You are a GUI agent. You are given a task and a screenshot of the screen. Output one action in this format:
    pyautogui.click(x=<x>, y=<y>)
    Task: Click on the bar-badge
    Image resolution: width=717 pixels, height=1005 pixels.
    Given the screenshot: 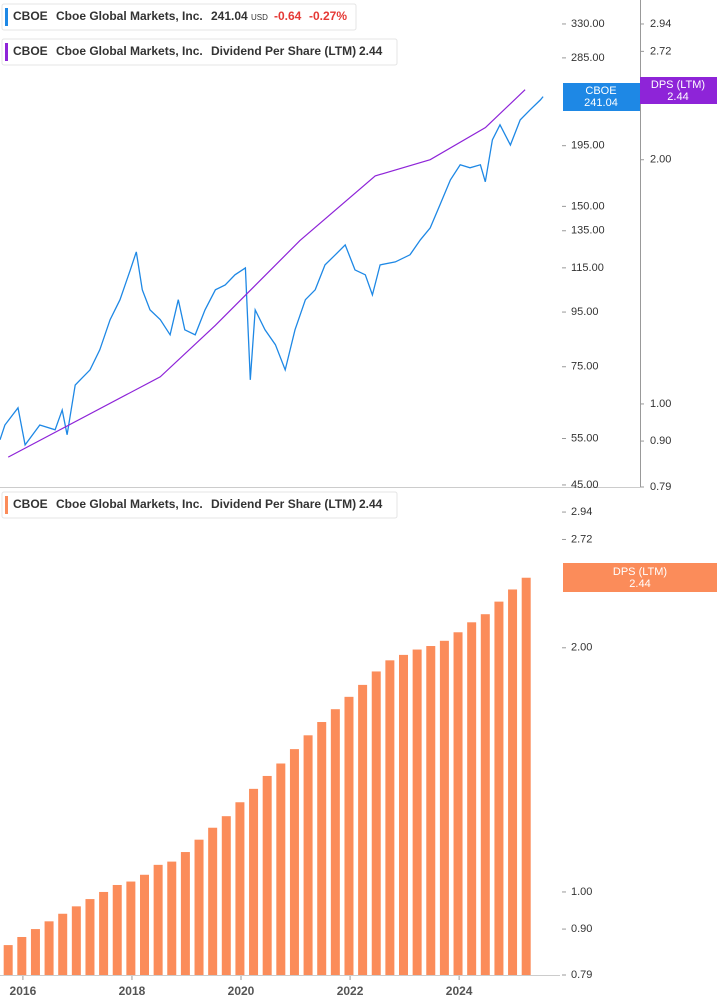 What is the action you would take?
    pyautogui.click(x=640, y=577)
    